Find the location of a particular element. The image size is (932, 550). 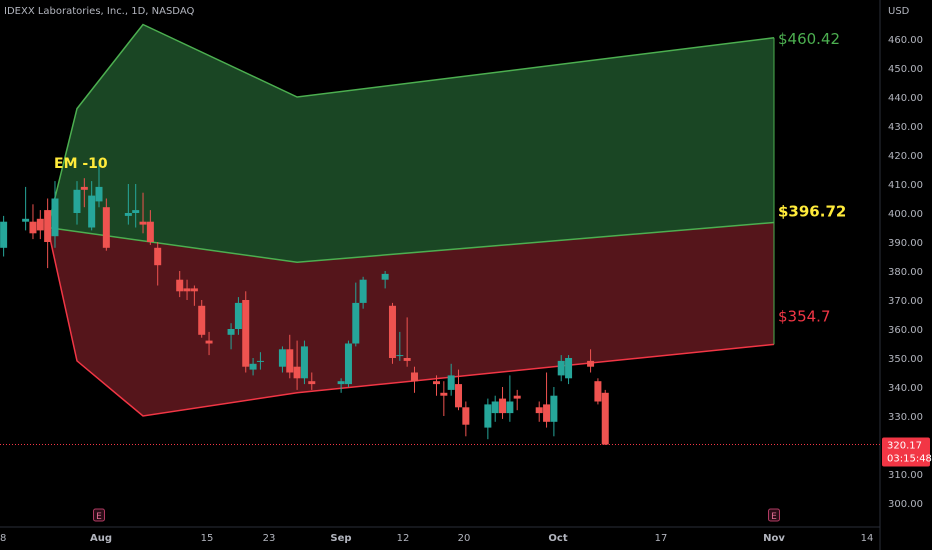

x-tick-label: 15 is located at coordinates (207, 538).